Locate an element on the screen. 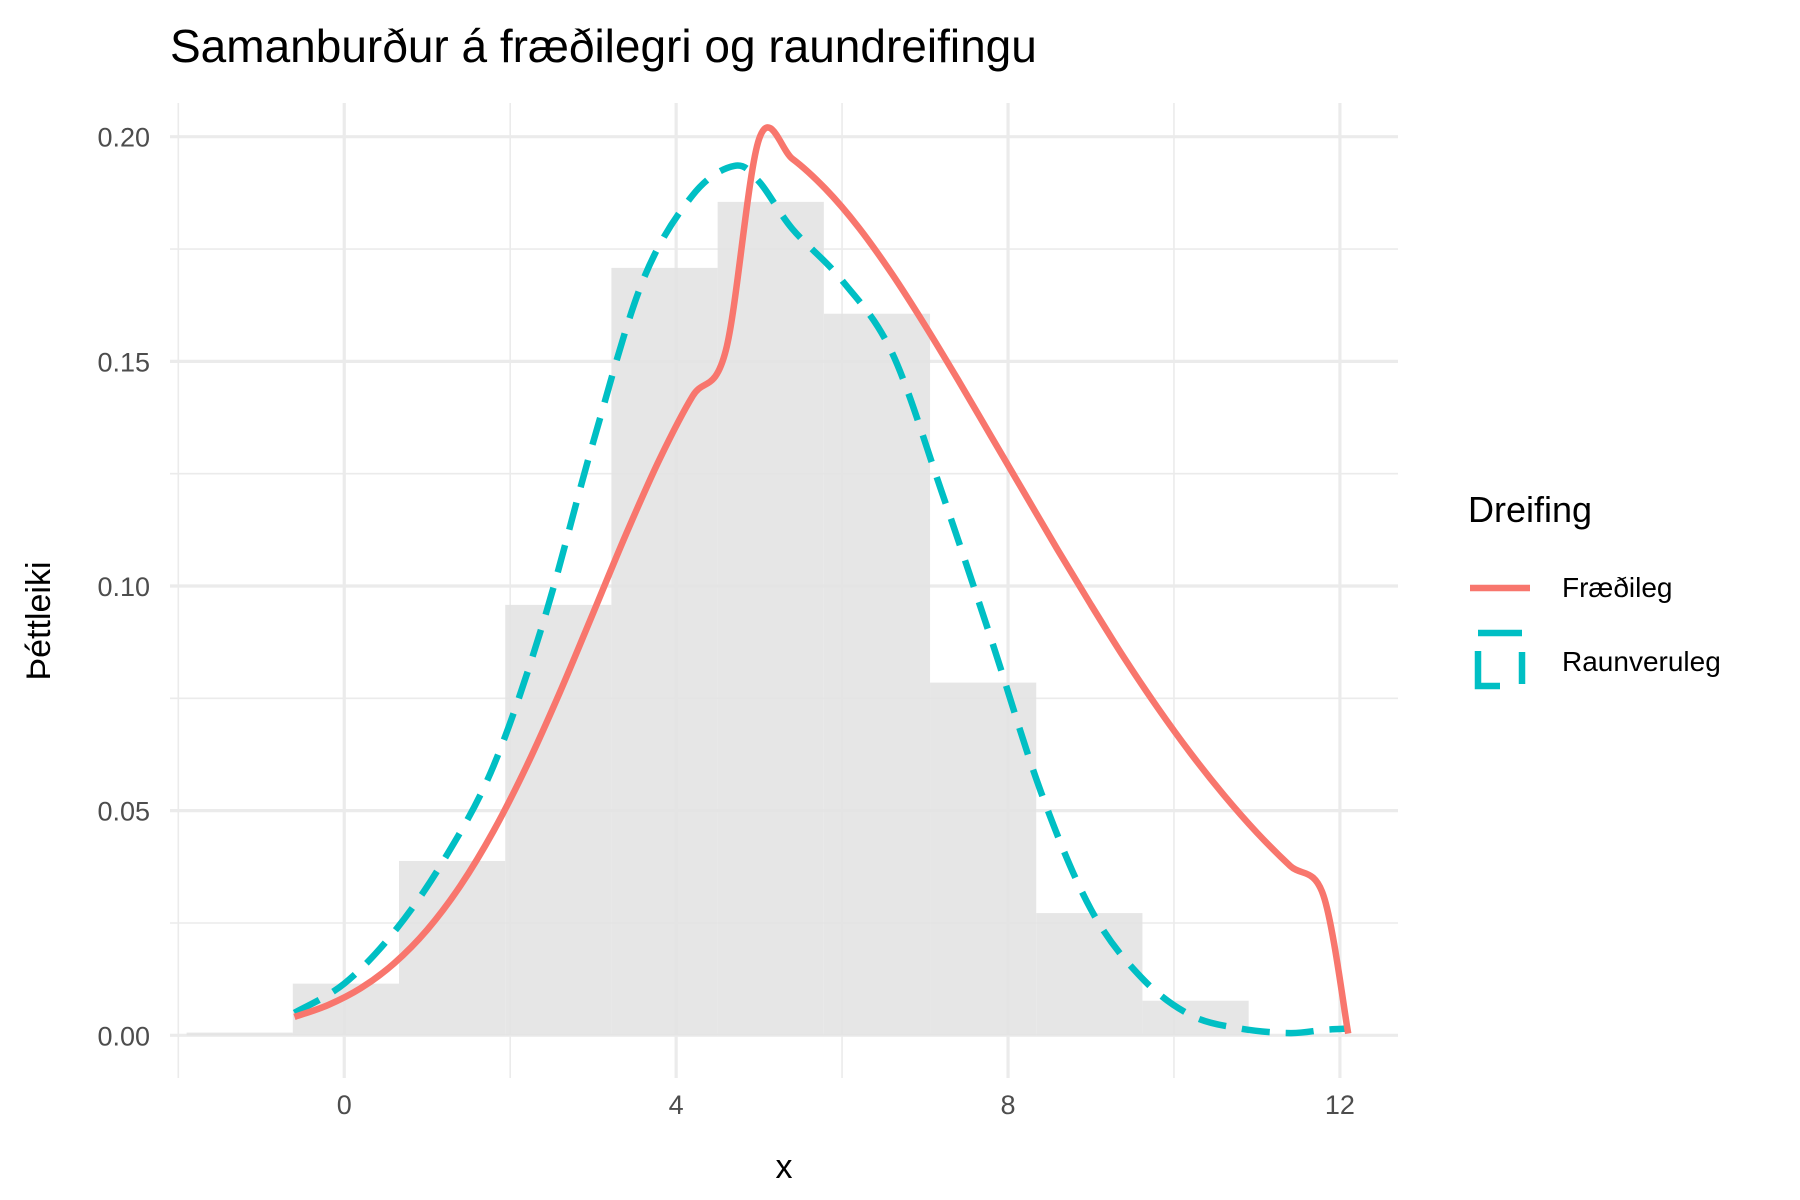 Image resolution: width=1800 pixels, height=1200 pixels. legend-key-raunveruleg is located at coordinates (1500, 659).